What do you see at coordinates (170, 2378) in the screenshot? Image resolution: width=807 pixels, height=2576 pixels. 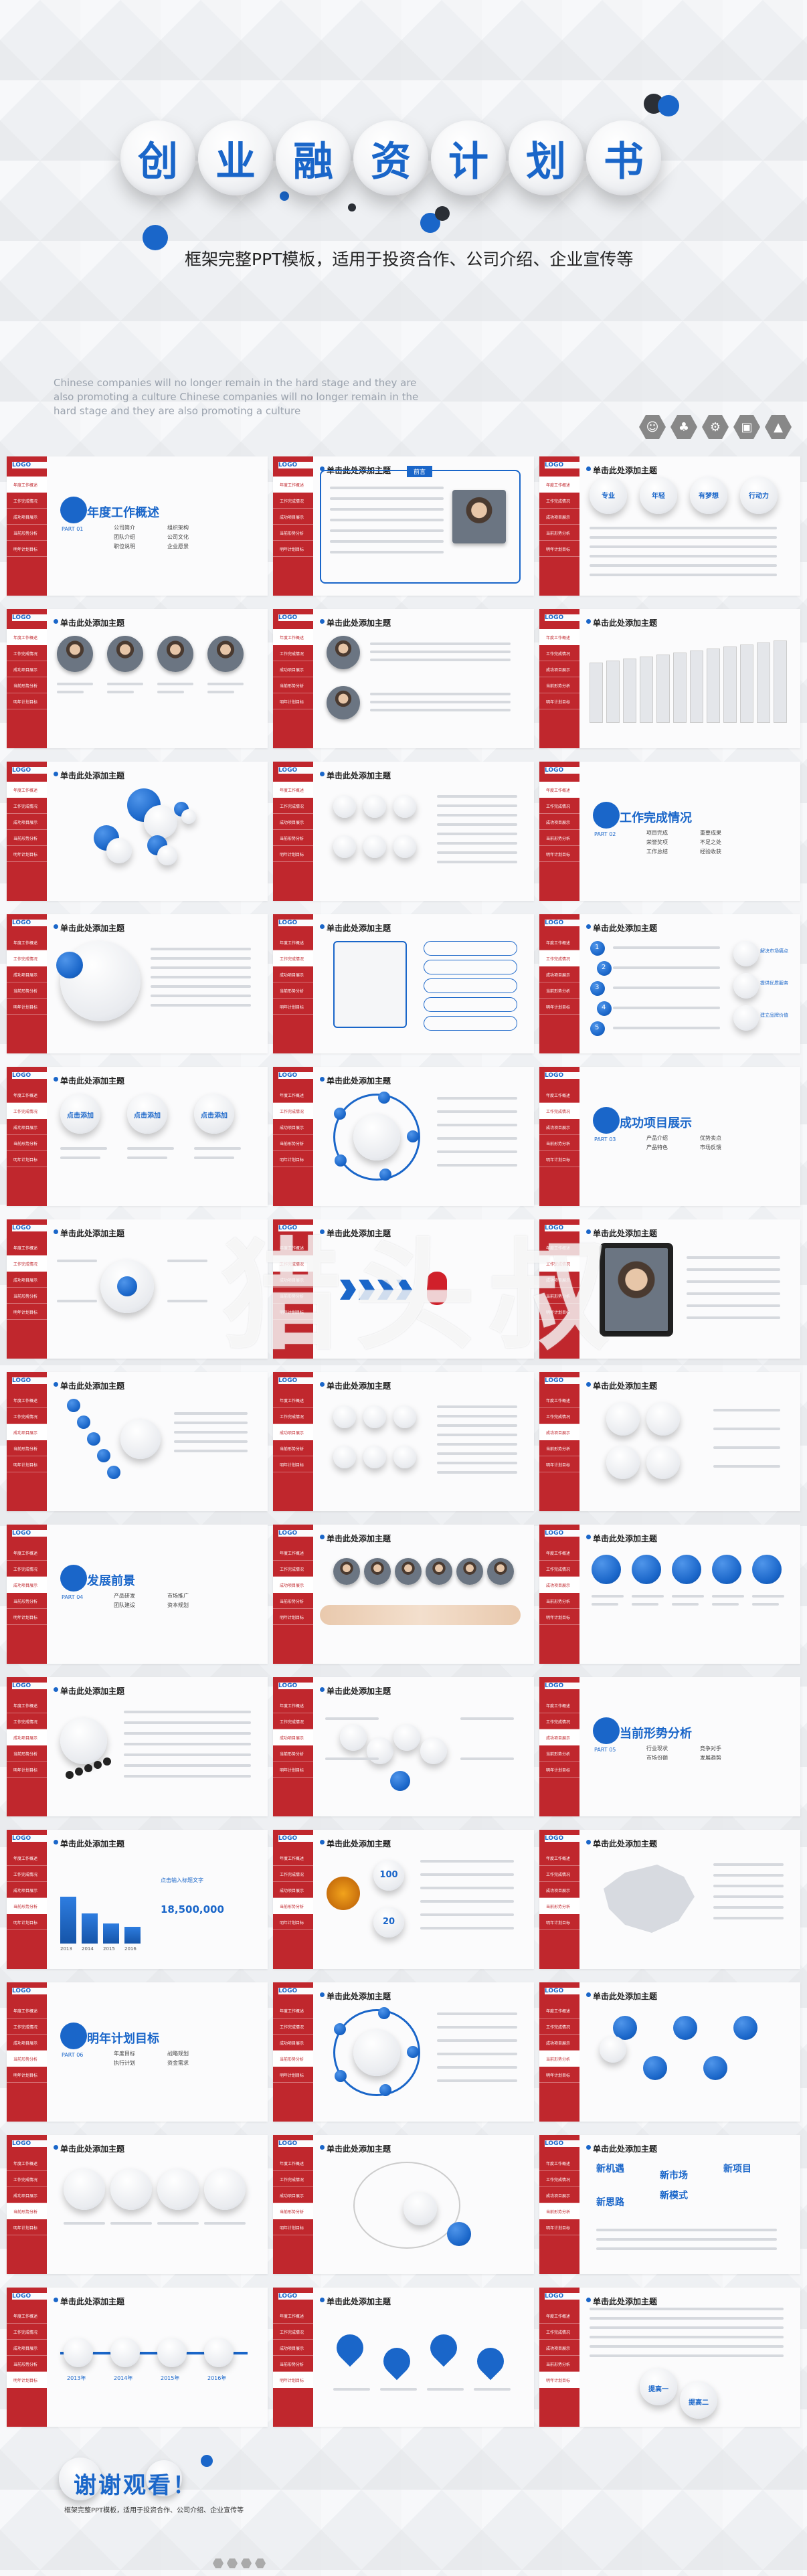 I see `timeline-year: 2015年` at bounding box center [170, 2378].